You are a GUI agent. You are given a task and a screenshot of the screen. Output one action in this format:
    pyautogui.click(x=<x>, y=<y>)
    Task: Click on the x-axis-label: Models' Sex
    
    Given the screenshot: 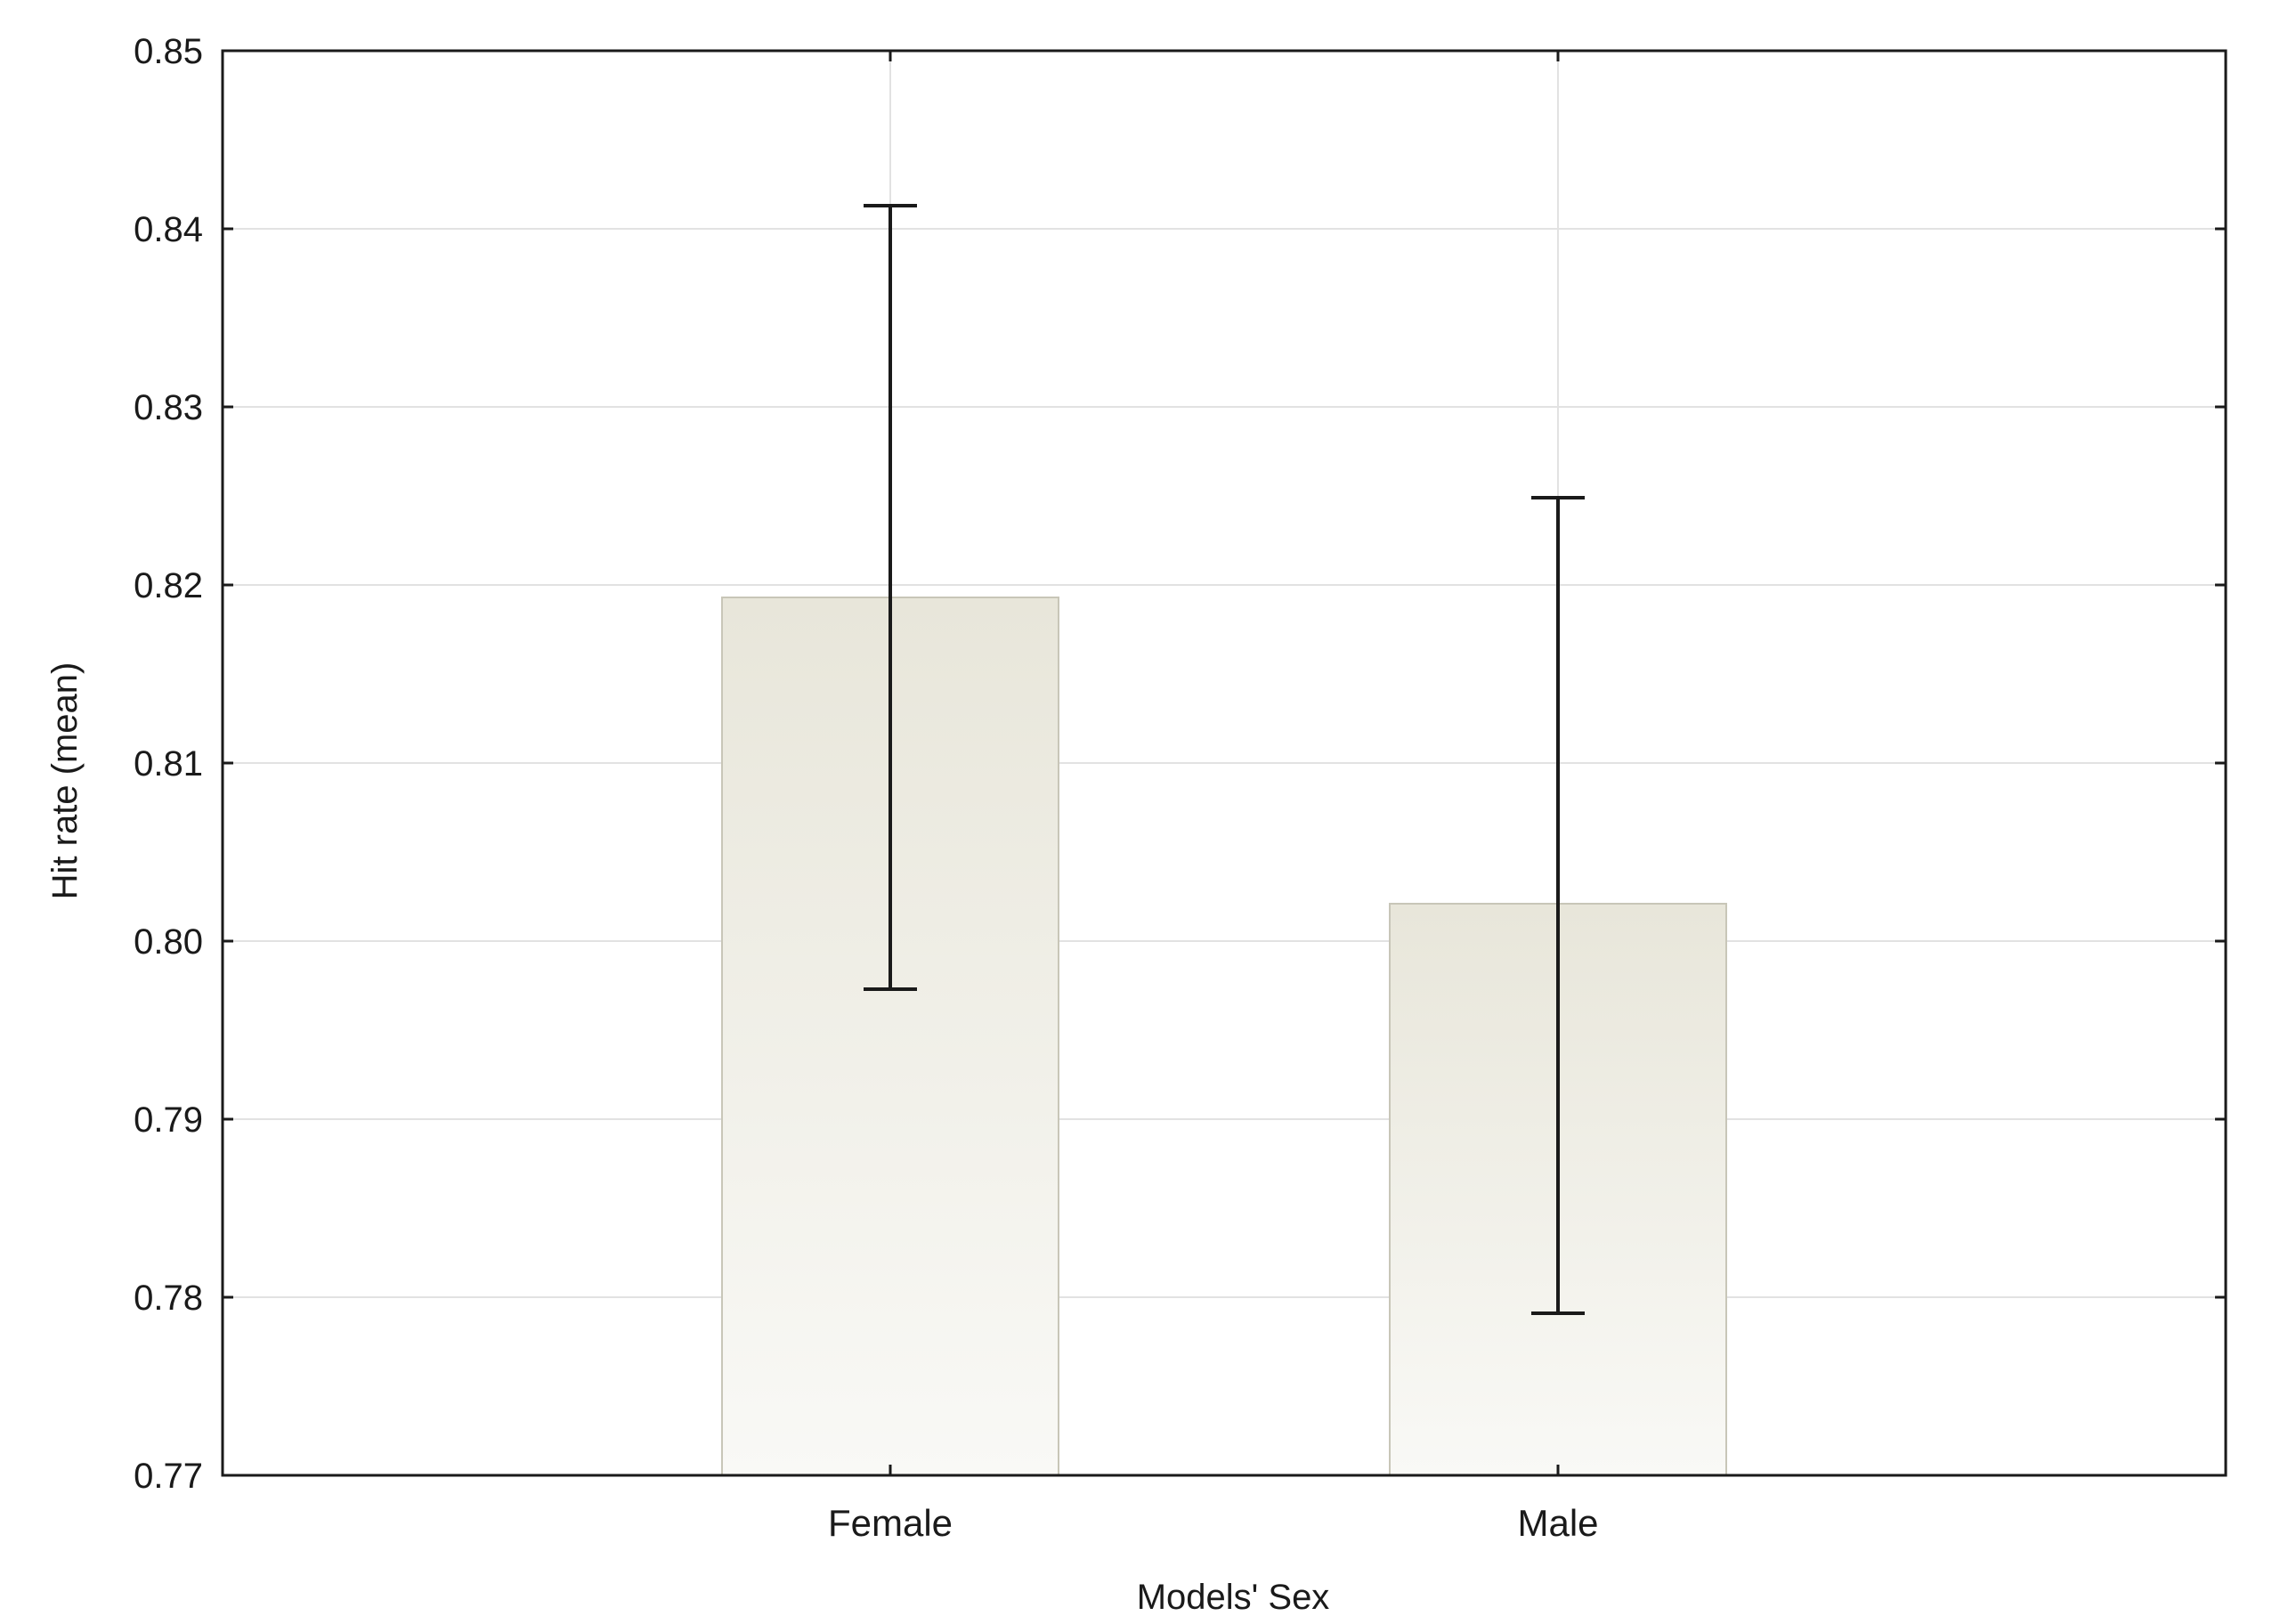 What is the action you would take?
    pyautogui.click(x=1233, y=1597)
    